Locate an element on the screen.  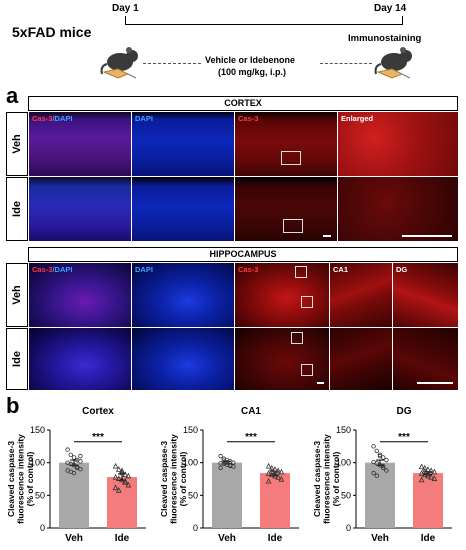
hippo-ide-dapi-image is located at coordinates (183, 359).